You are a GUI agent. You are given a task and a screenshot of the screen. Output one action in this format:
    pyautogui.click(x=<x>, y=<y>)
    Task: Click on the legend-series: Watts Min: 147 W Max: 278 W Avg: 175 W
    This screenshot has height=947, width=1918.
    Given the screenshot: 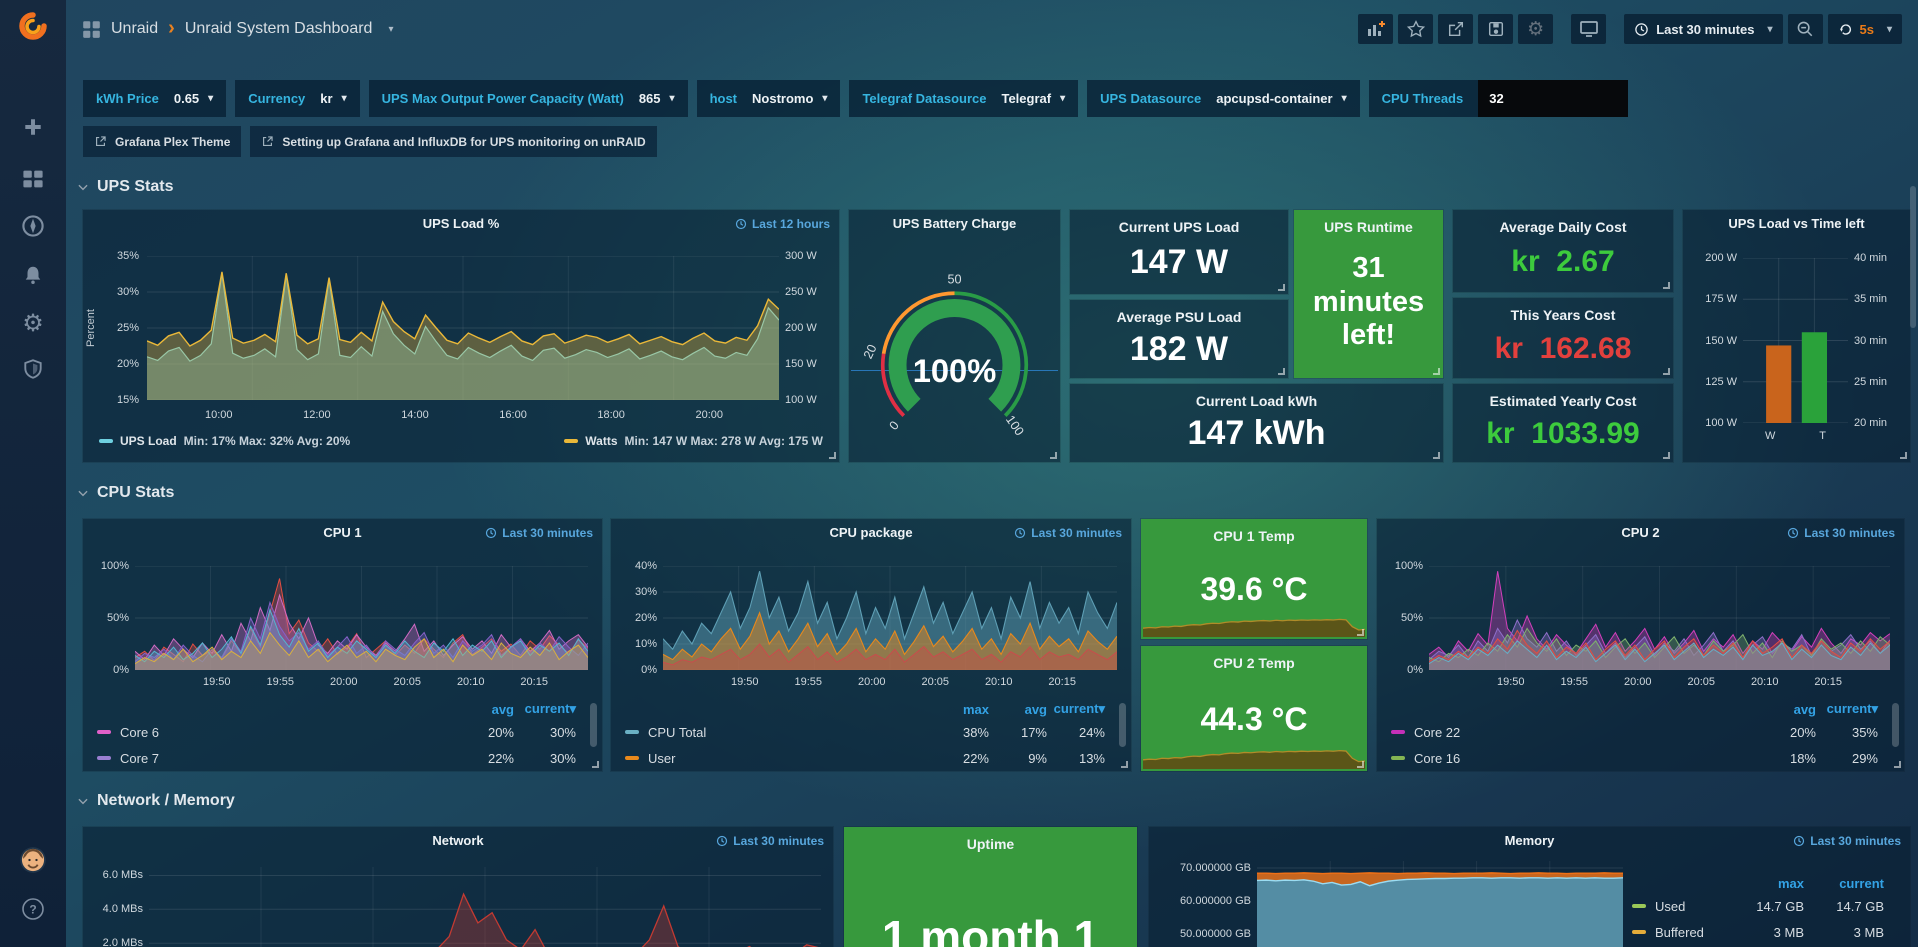 What is the action you would take?
    pyautogui.click(x=693, y=441)
    